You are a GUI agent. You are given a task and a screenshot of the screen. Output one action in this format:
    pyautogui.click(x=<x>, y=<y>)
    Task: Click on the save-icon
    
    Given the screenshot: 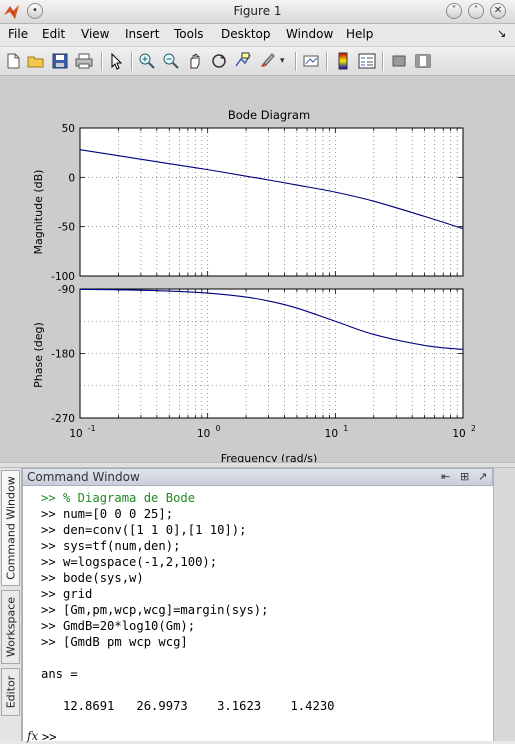 What is the action you would take?
    pyautogui.click(x=60, y=61)
    